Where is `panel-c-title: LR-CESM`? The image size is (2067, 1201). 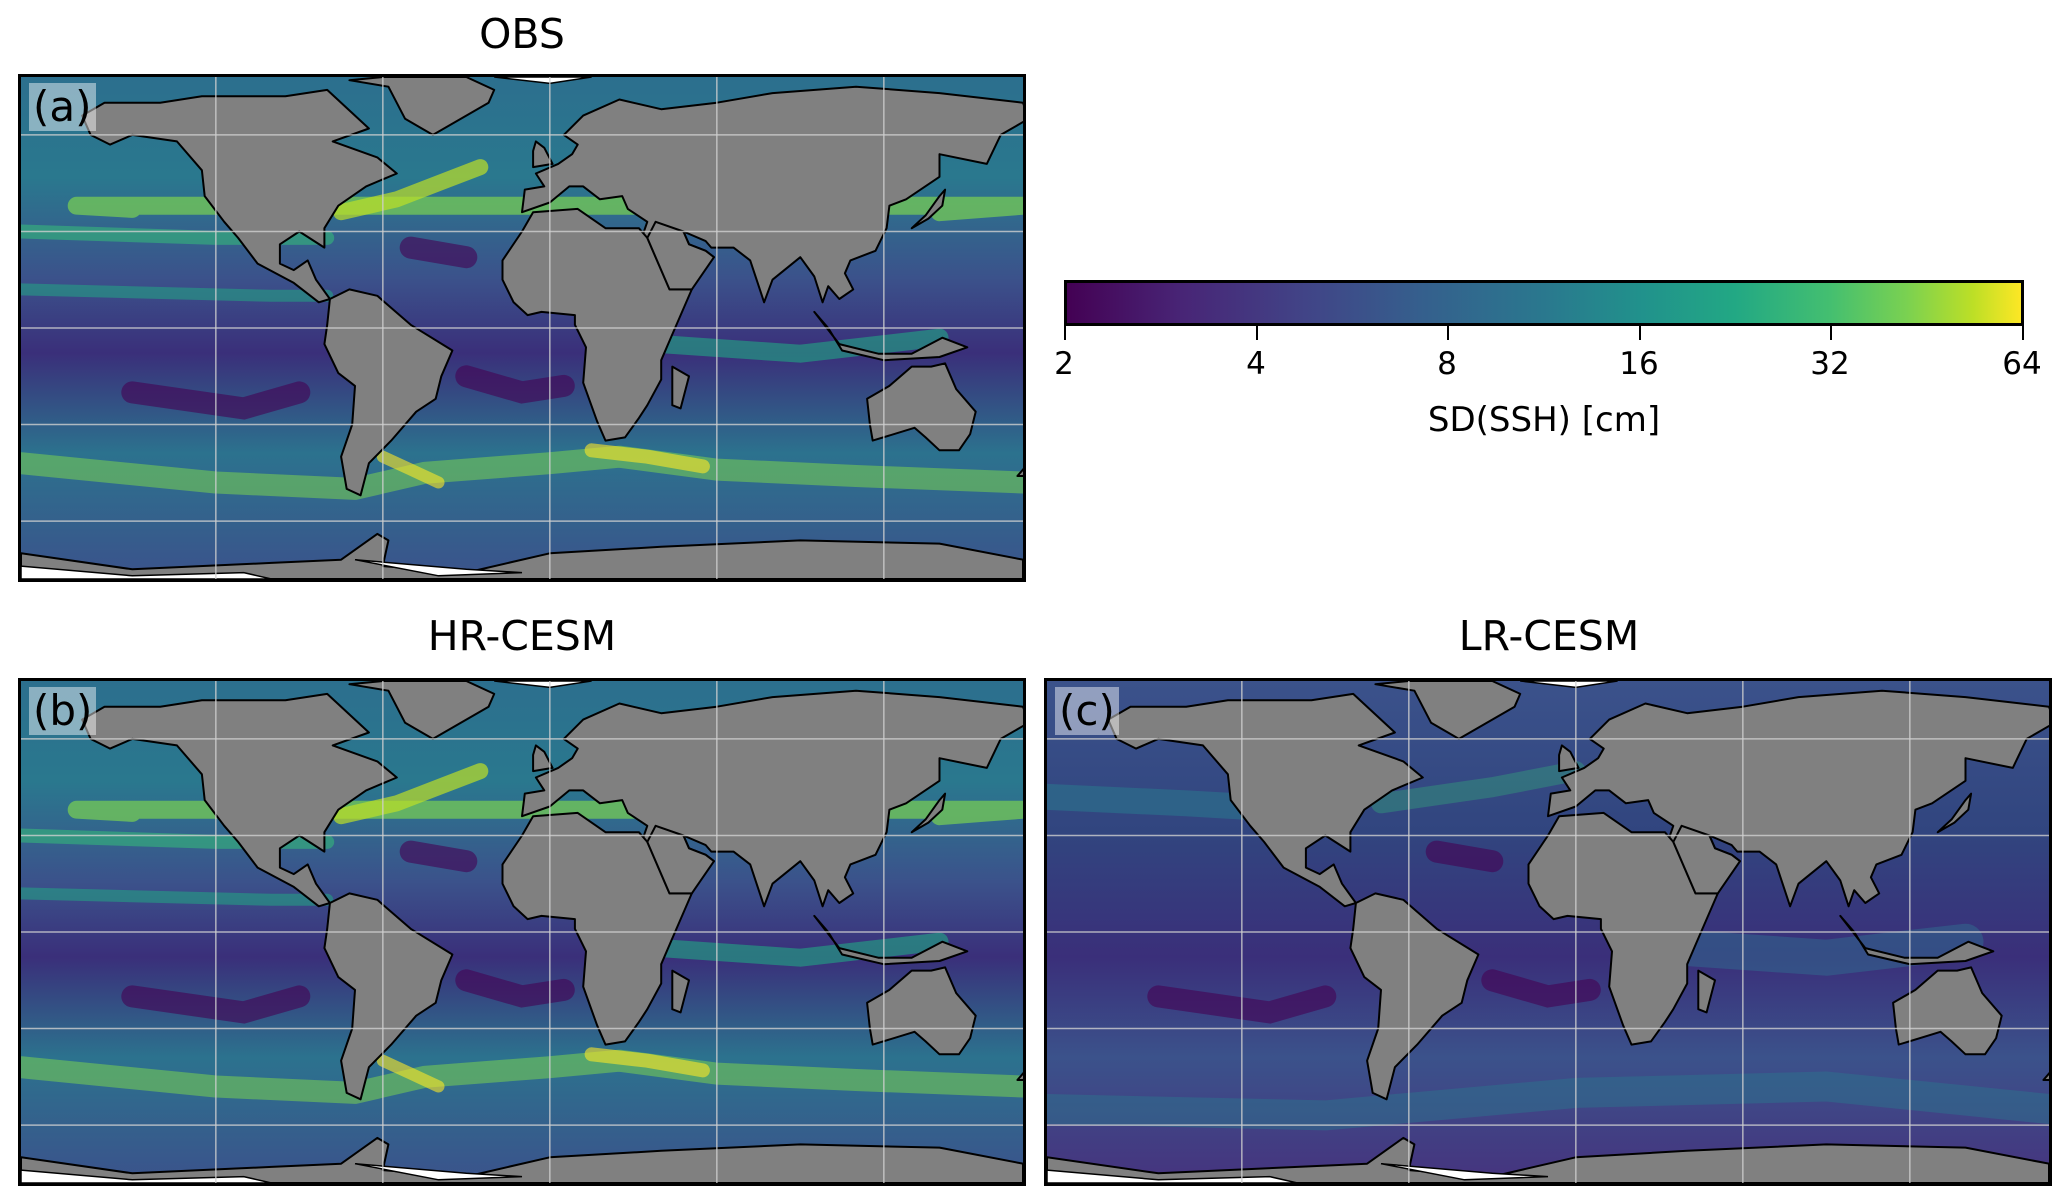
panel-c-title: LR-CESM is located at coordinates (1549, 636).